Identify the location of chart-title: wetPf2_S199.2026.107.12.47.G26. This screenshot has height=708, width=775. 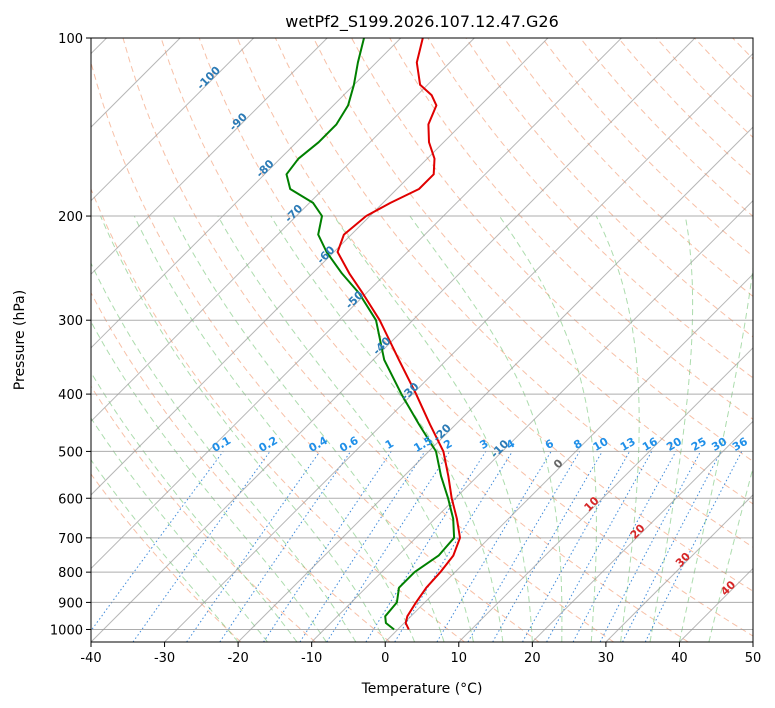
(422, 22).